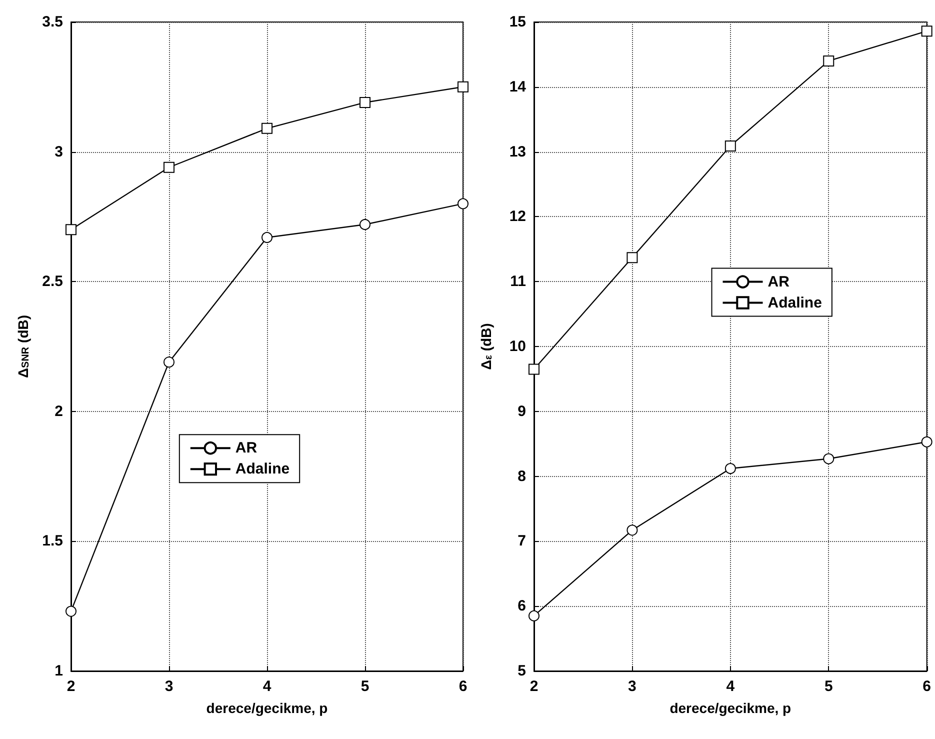 This screenshot has height=739, width=935. Describe the element at coordinates (518, 281) in the screenshot. I see `y-tick-label: 11` at that location.